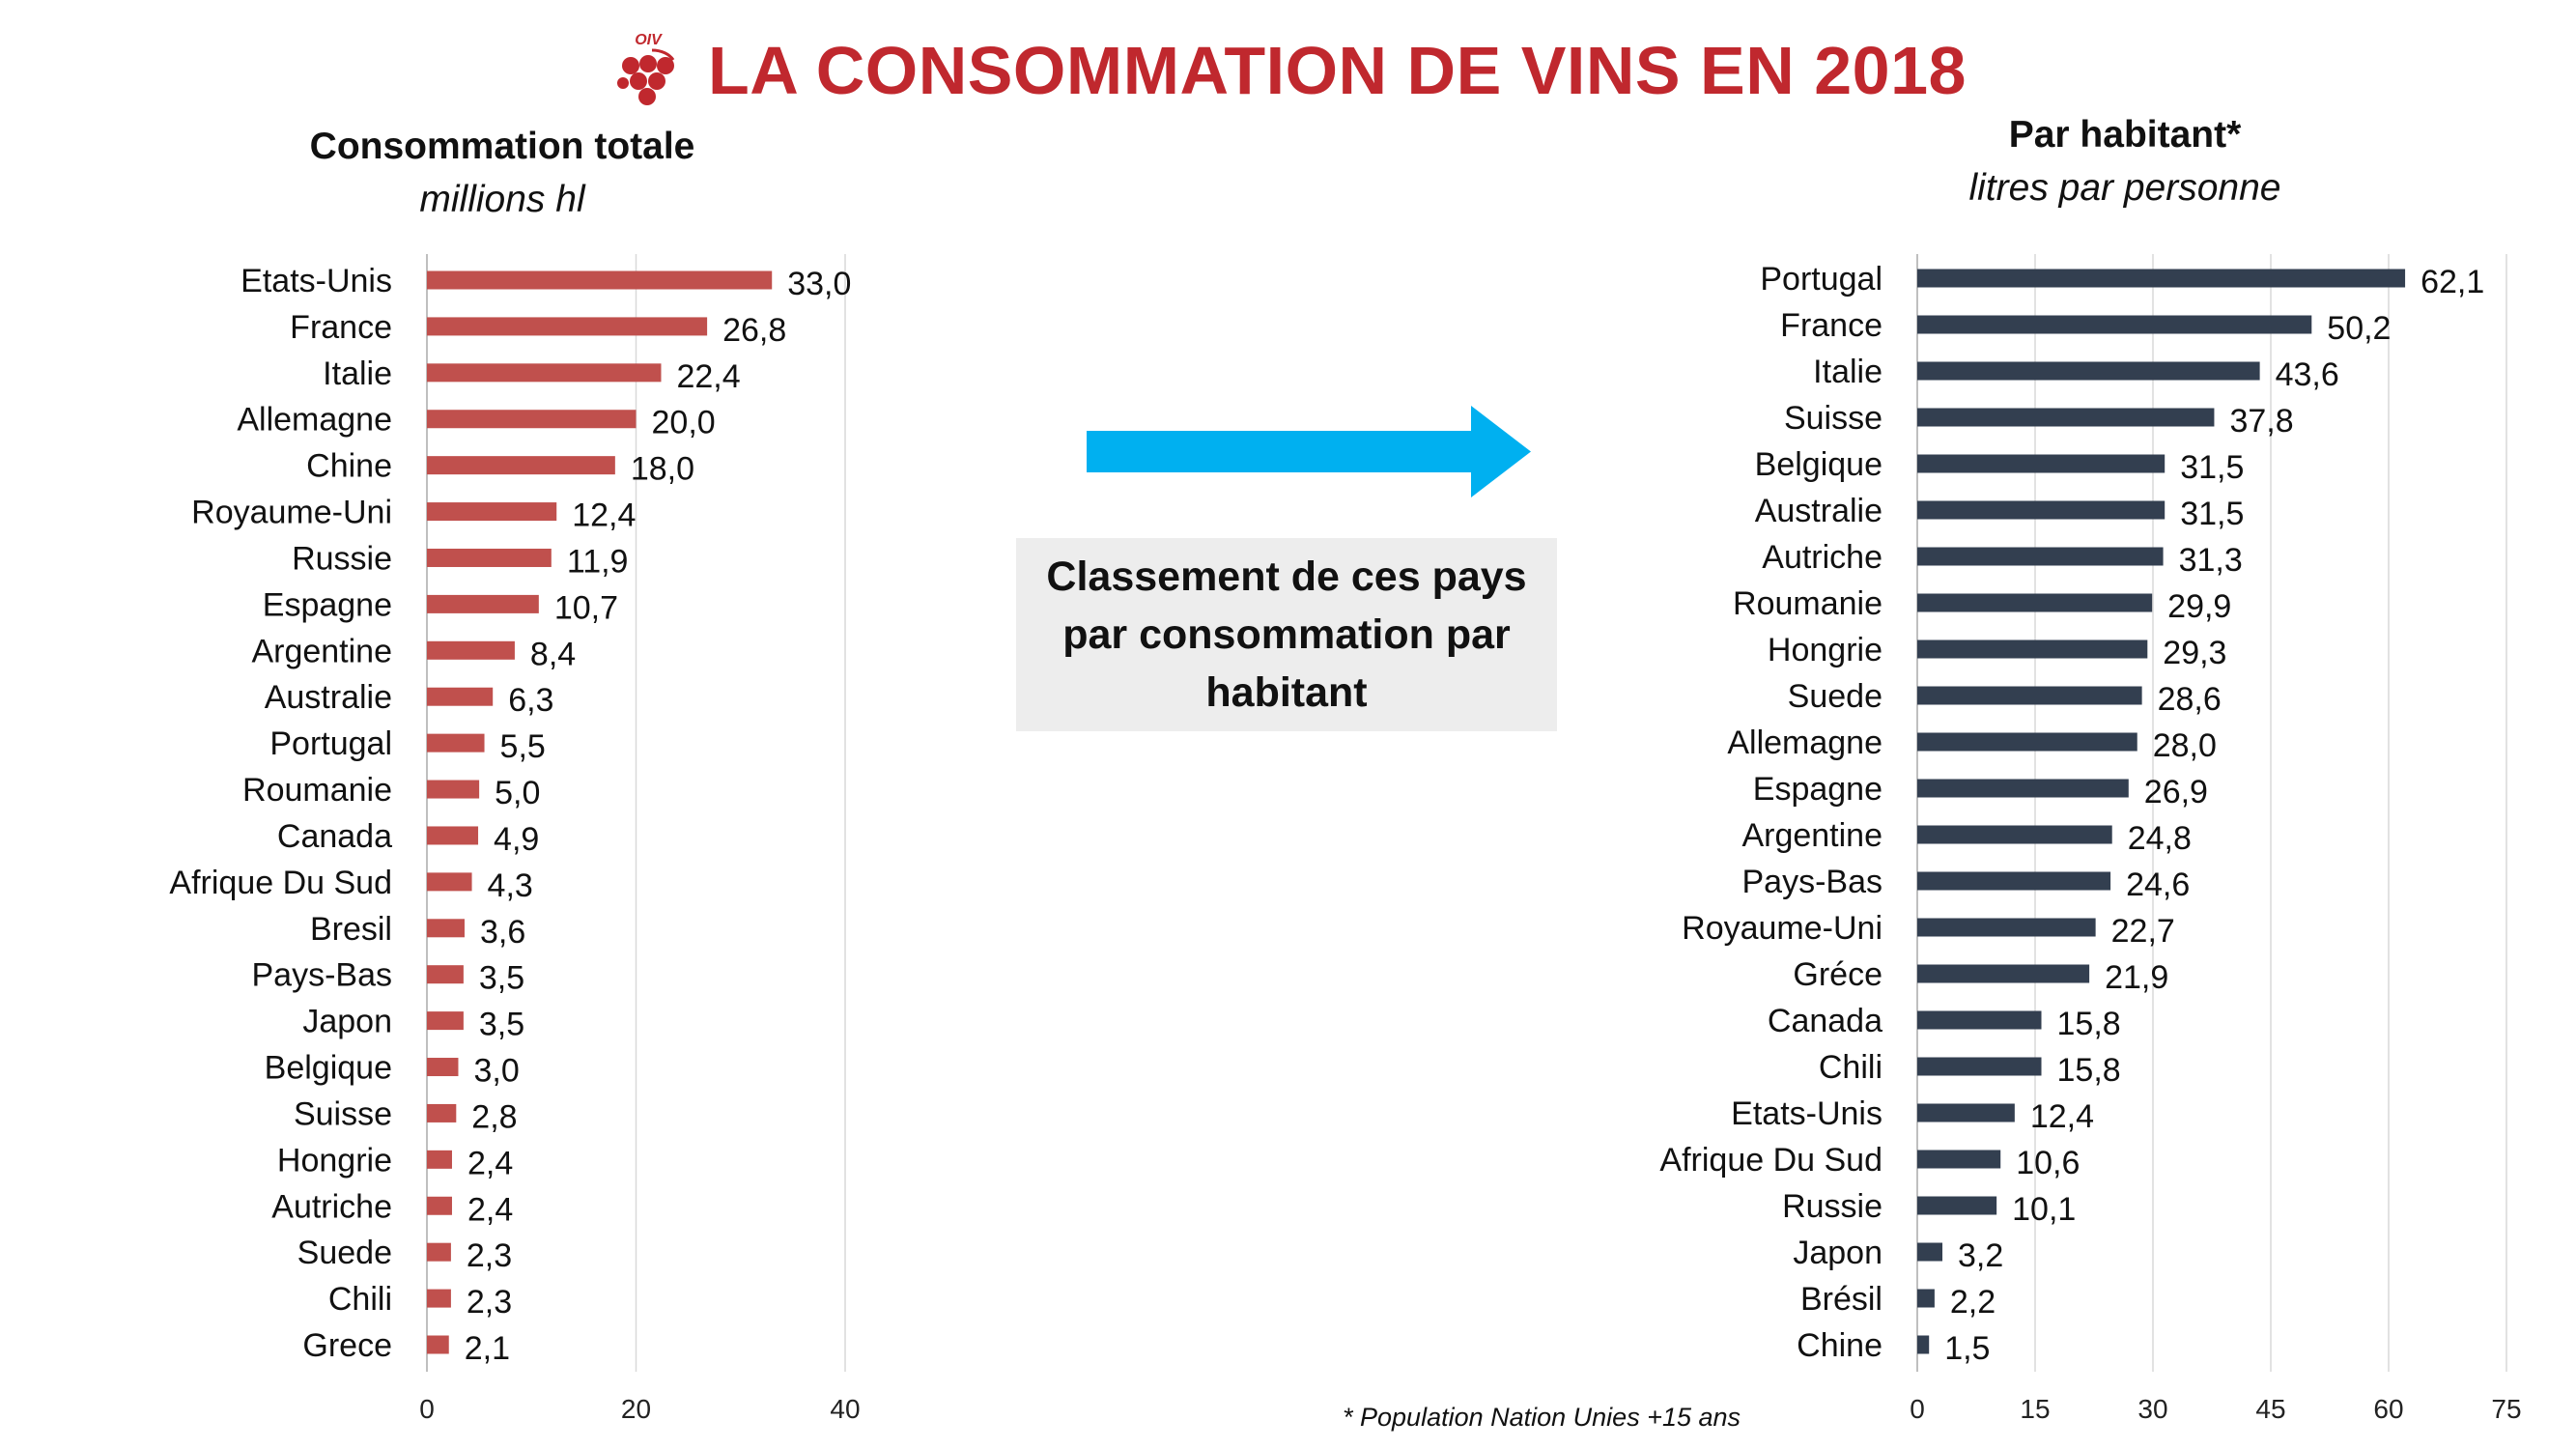 This screenshot has width=2576, height=1449. I want to click on x-tick-label: 60, so click(2388, 1409).